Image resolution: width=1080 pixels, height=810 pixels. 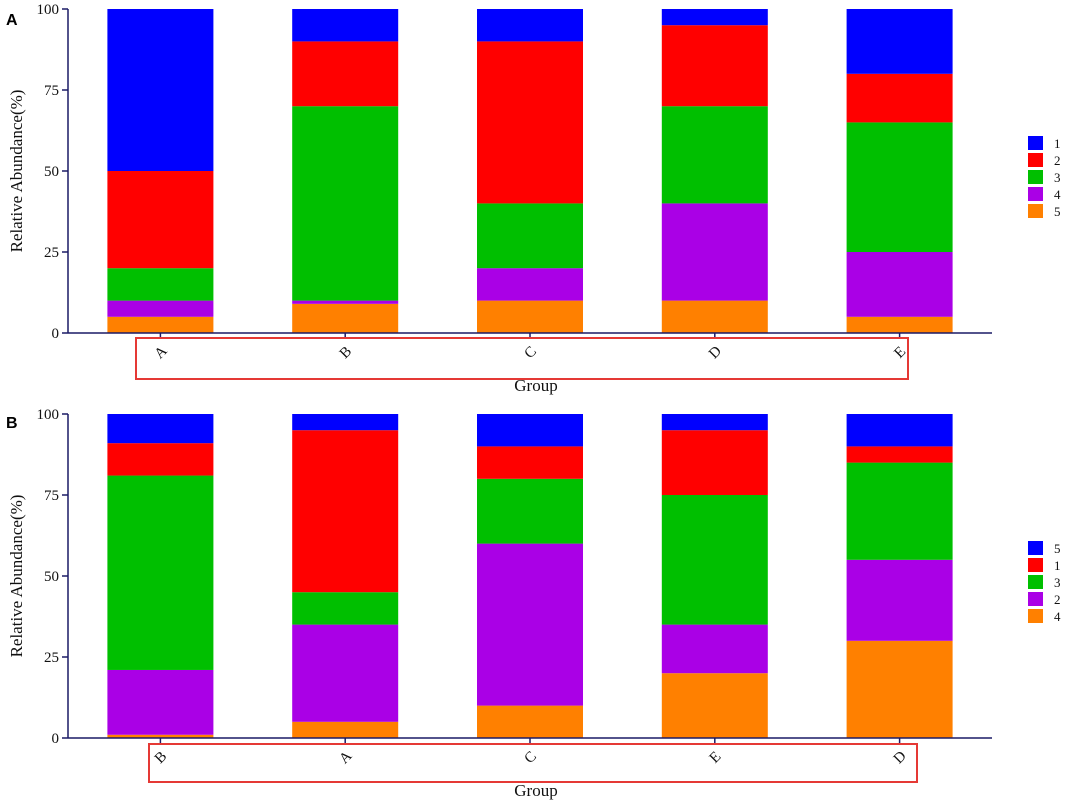 I want to click on x-tick-label: E, so click(x=900, y=353).